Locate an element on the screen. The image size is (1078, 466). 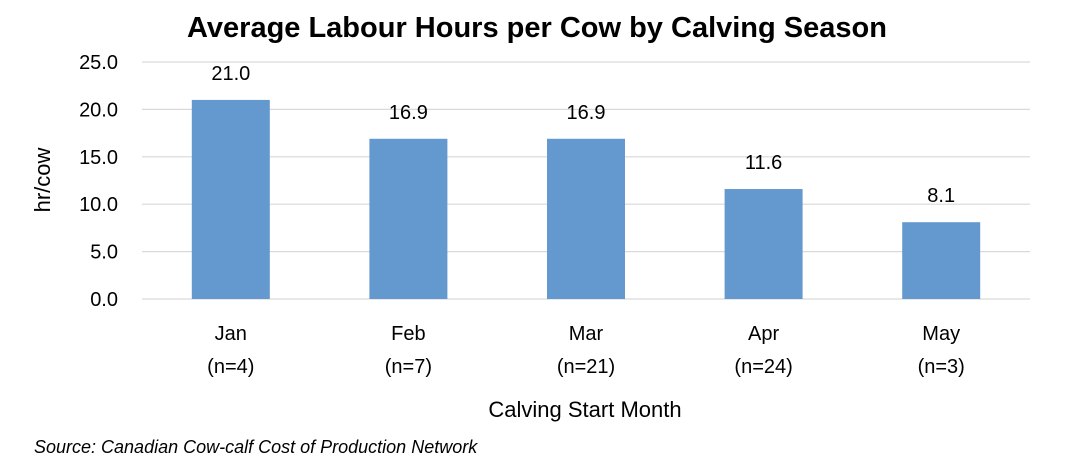
x-category-label: Feb is located at coordinates (408, 334).